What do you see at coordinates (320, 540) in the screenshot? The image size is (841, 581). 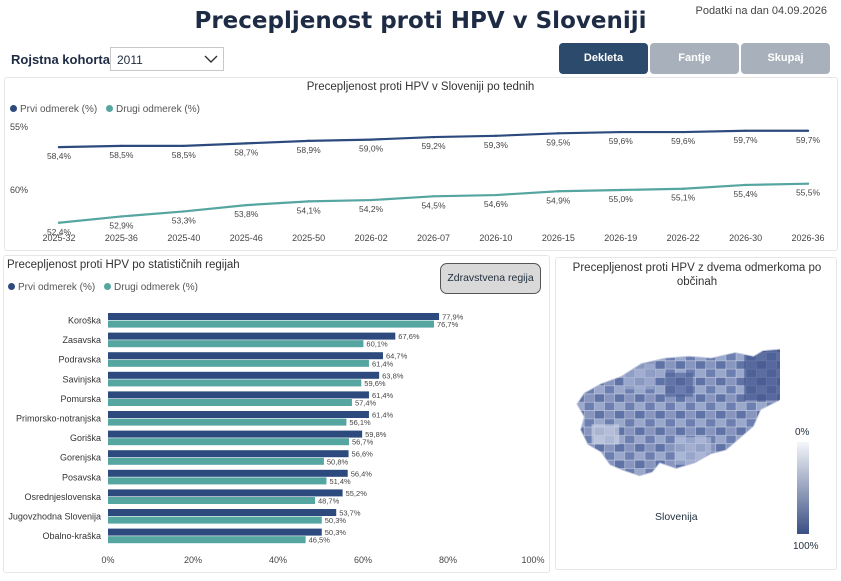 I see `data-label: 46,5%` at bounding box center [320, 540].